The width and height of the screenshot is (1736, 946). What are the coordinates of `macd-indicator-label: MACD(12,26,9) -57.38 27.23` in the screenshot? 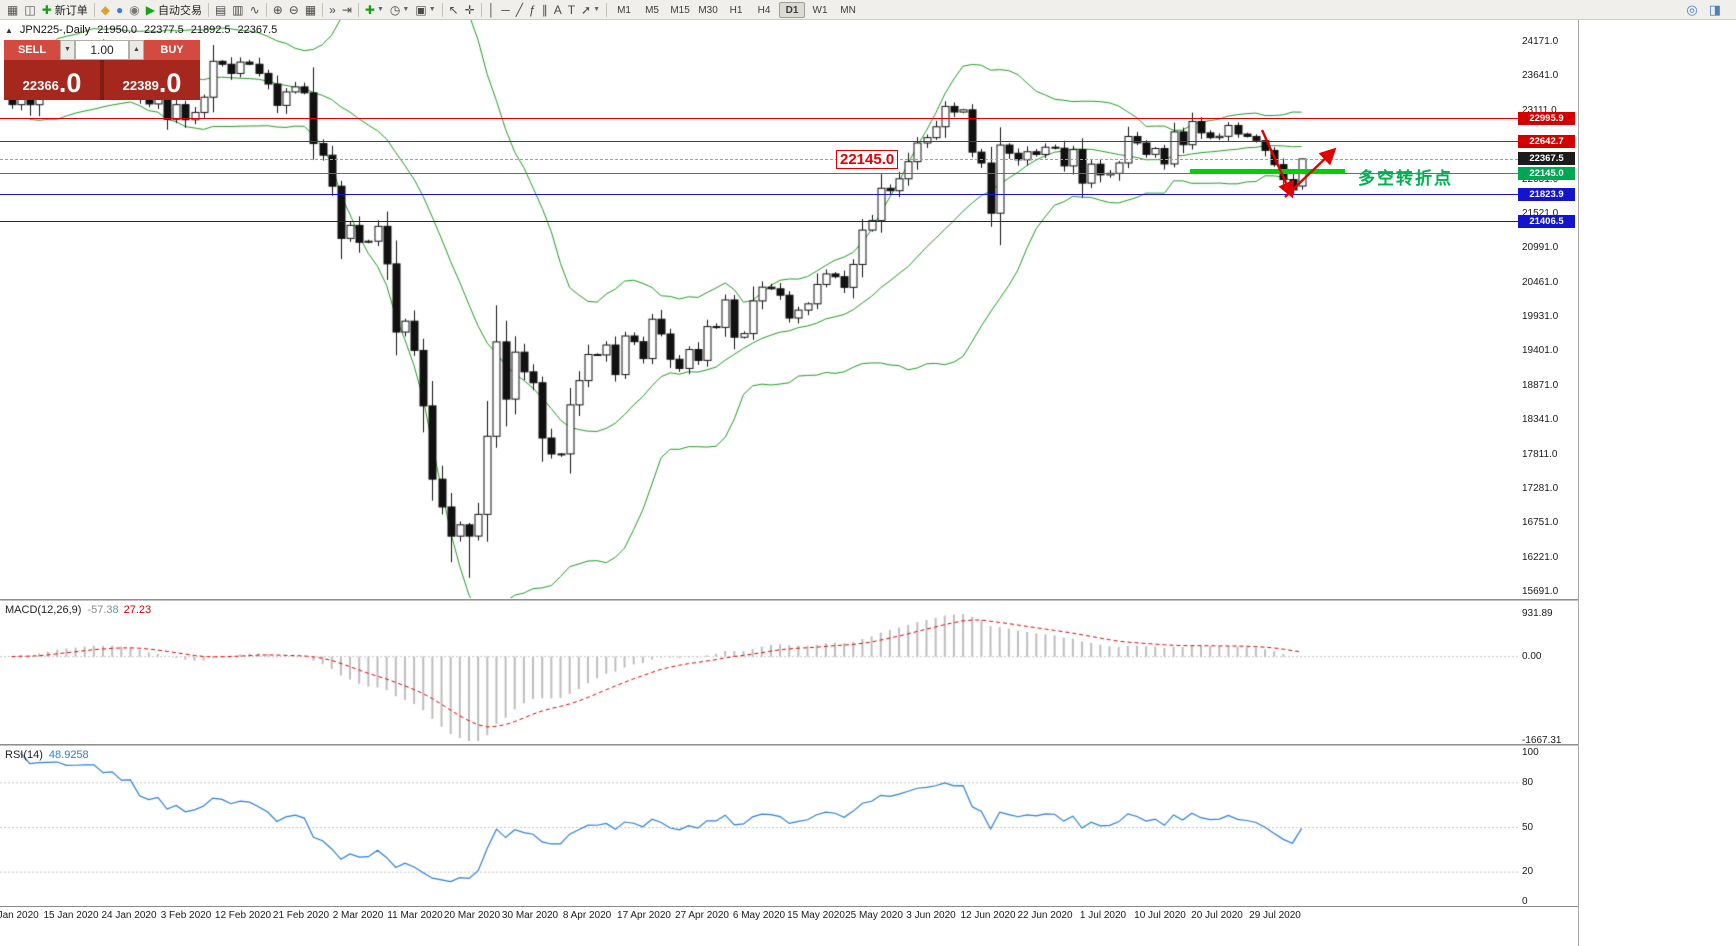 It's located at (78, 610).